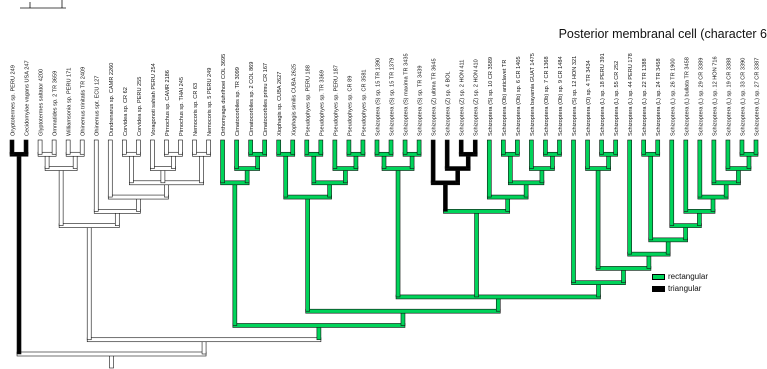 The width and height of the screenshot is (767, 369). Describe the element at coordinates (126, 111) in the screenshot. I see `taxon-label: Corvidea sp. CR 62` at that location.